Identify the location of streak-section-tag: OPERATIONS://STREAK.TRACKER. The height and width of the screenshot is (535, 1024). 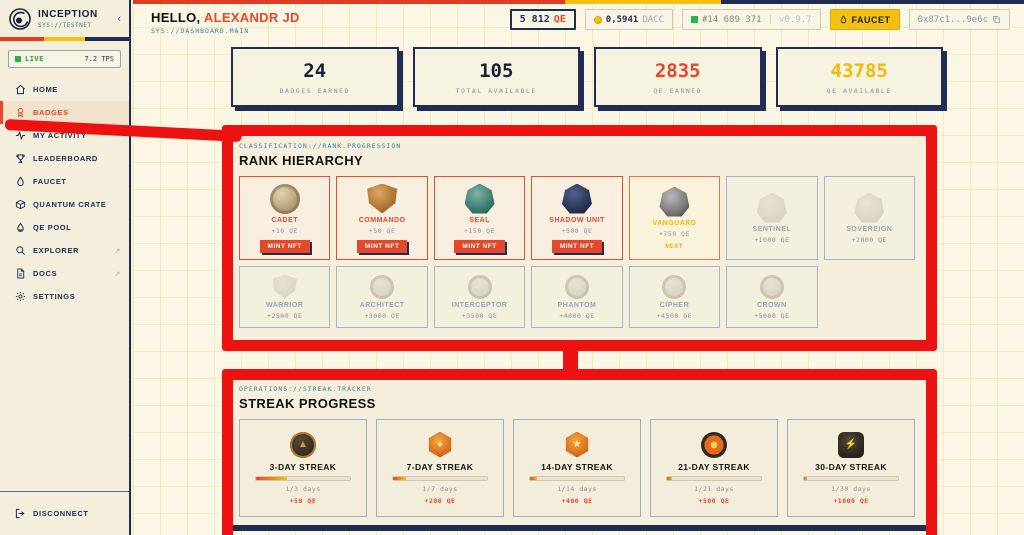
(305, 389).